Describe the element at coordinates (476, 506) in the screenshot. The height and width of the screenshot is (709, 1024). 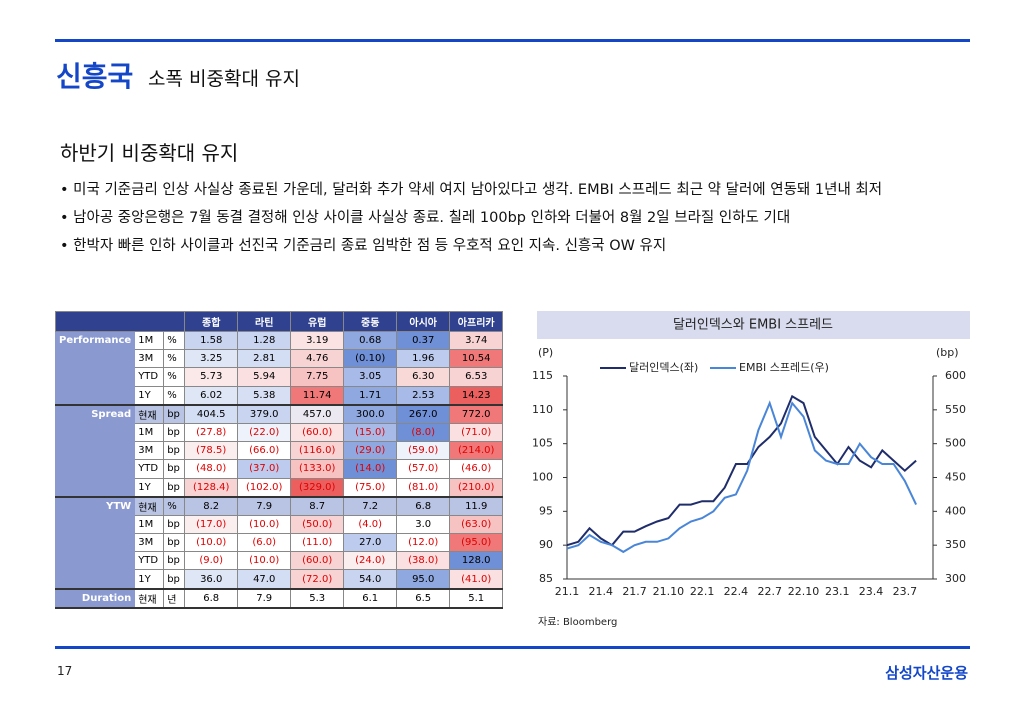
I see `cell: 11.9` at that location.